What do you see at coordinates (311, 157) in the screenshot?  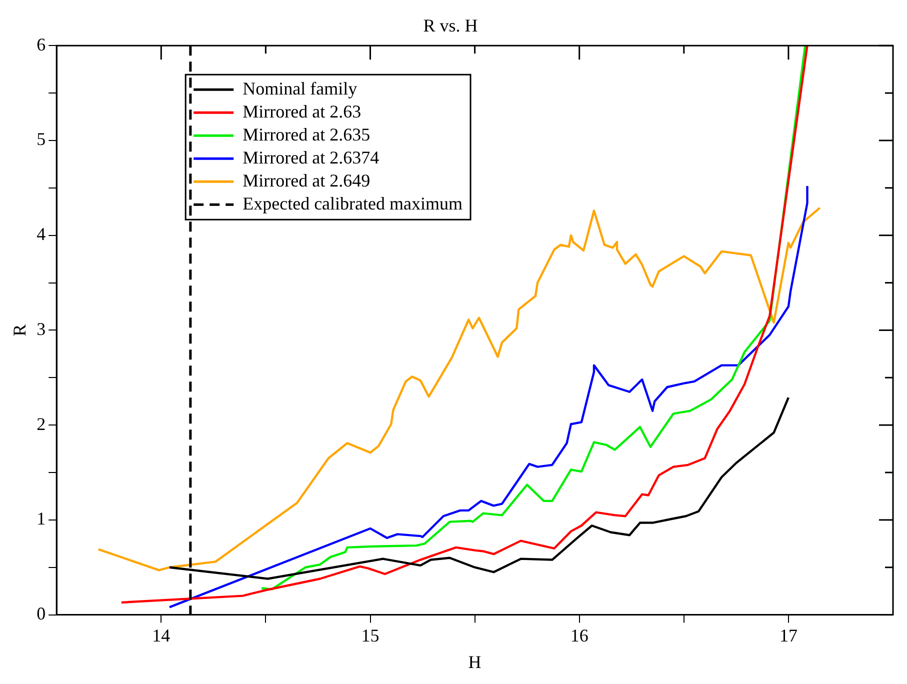 I see `legend-label: Mirrored at 2.6374` at bounding box center [311, 157].